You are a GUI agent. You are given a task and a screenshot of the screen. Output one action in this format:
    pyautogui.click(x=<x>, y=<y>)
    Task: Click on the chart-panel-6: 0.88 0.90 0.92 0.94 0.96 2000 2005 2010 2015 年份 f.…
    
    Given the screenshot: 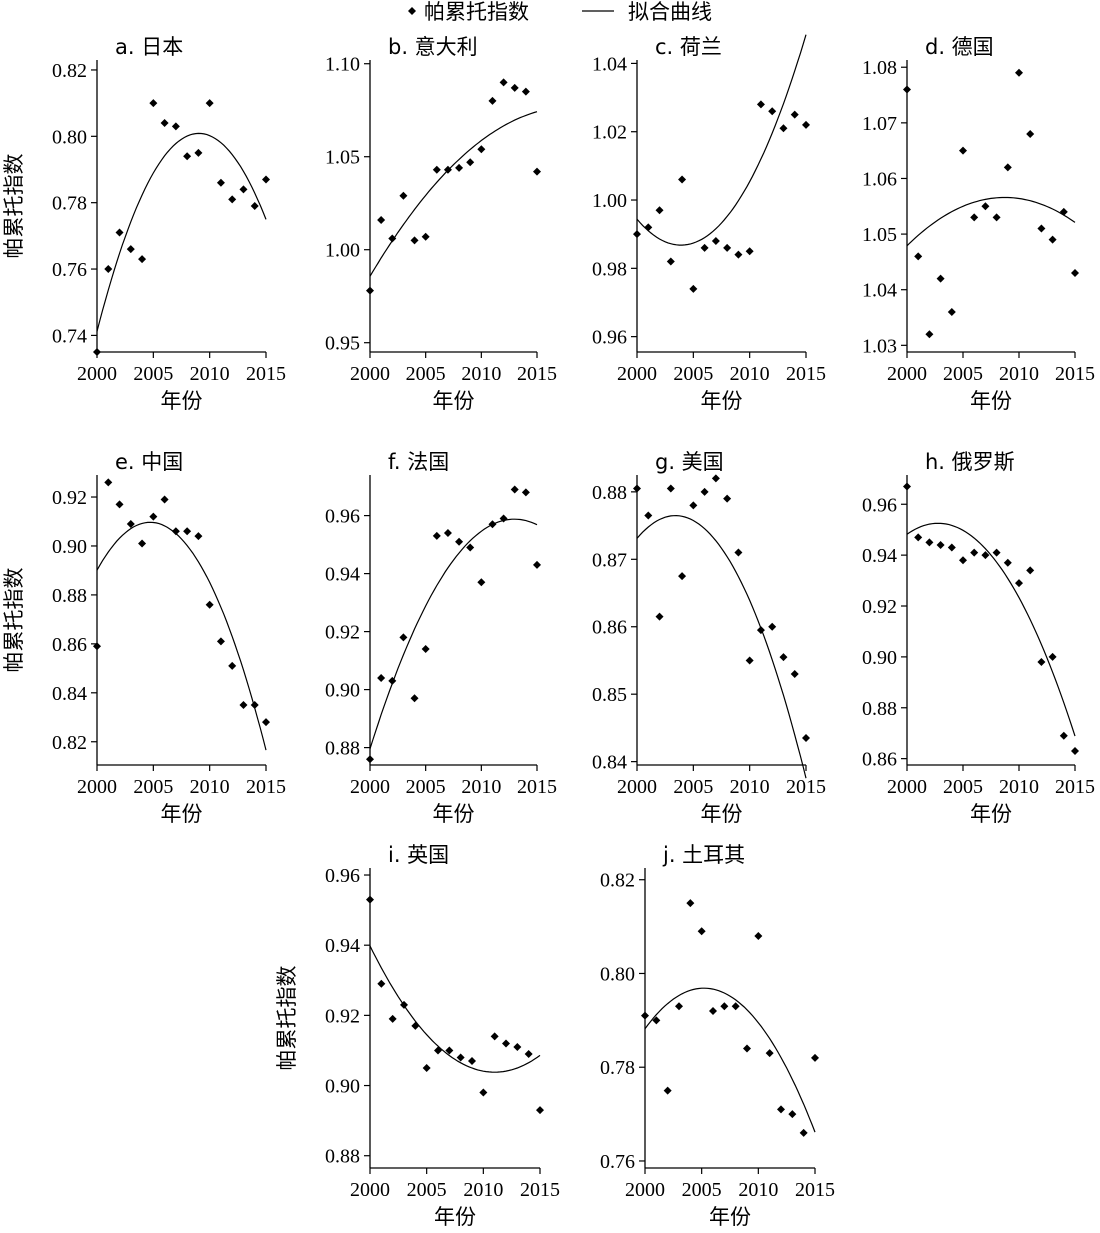 What is the action you would take?
    pyautogui.click(x=441, y=638)
    